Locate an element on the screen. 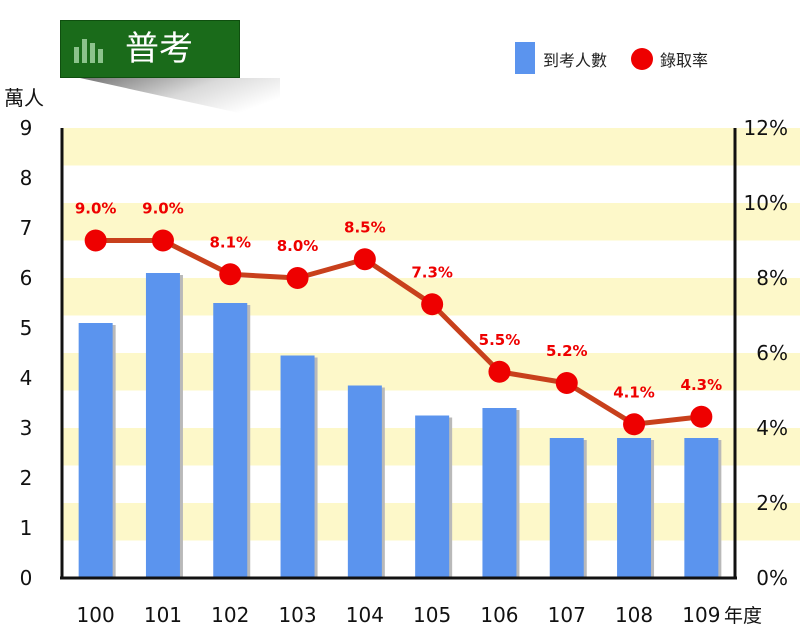  y2-tick-label: 4% is located at coordinates (772, 428).